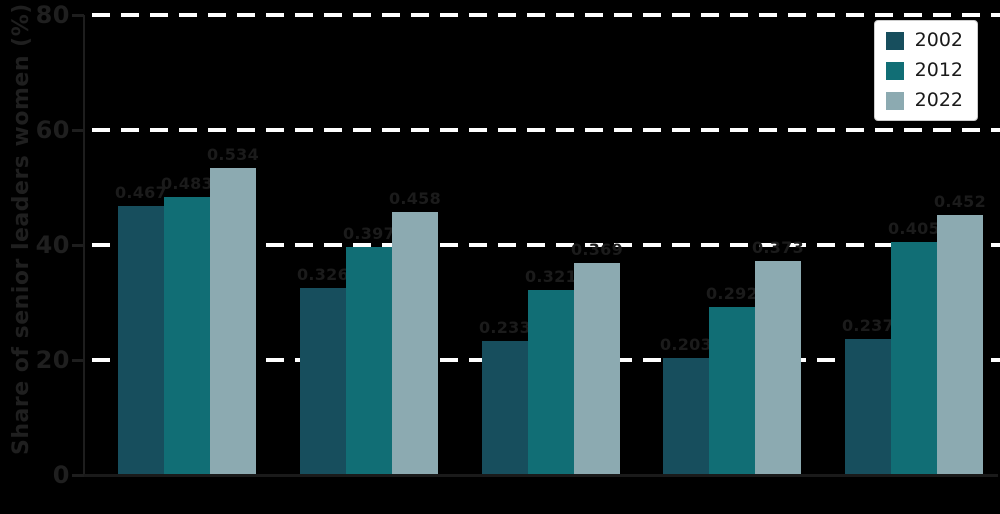 This screenshot has width=1000, height=514. I want to click on bar-2022-group1, so click(233, 321).